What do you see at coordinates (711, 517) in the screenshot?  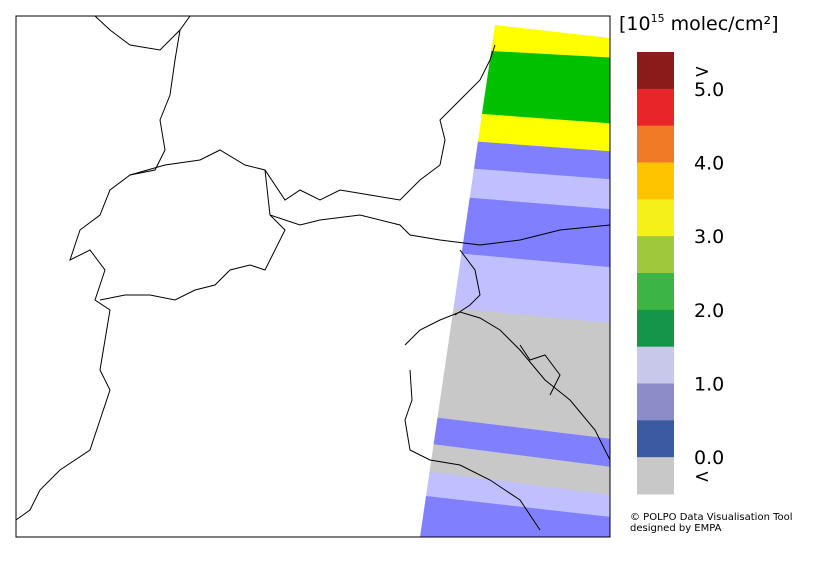 I see `credit-line: © POLPO Data Visualisation Tool` at bounding box center [711, 517].